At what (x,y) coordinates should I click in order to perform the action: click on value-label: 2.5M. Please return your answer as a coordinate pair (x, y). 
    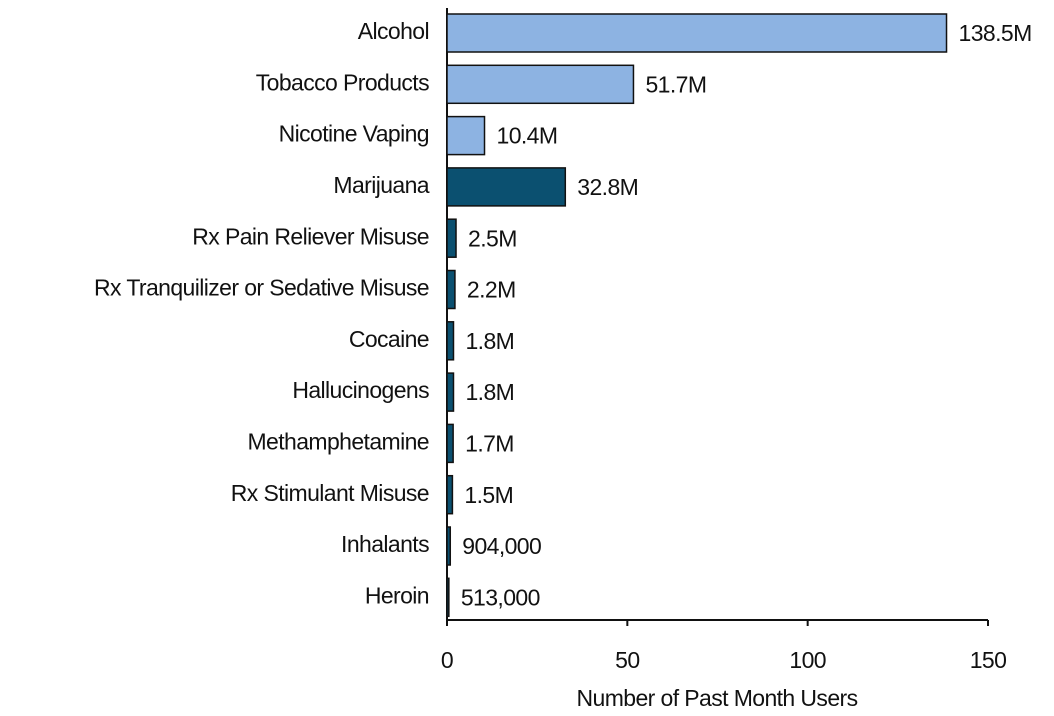
    Looking at the image, I should click on (492, 238).